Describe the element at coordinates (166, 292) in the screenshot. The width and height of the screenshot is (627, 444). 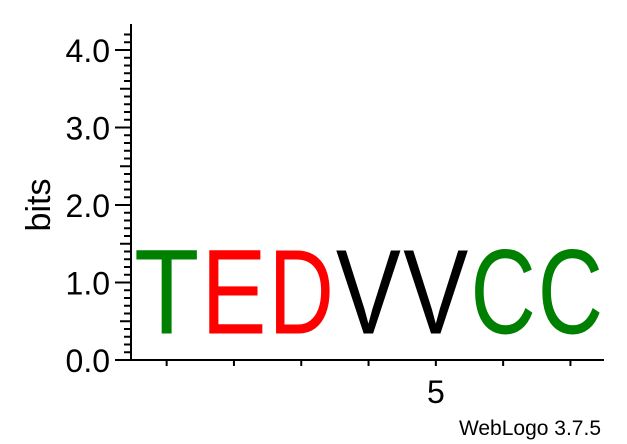
I see `logo-letter: T` at that location.